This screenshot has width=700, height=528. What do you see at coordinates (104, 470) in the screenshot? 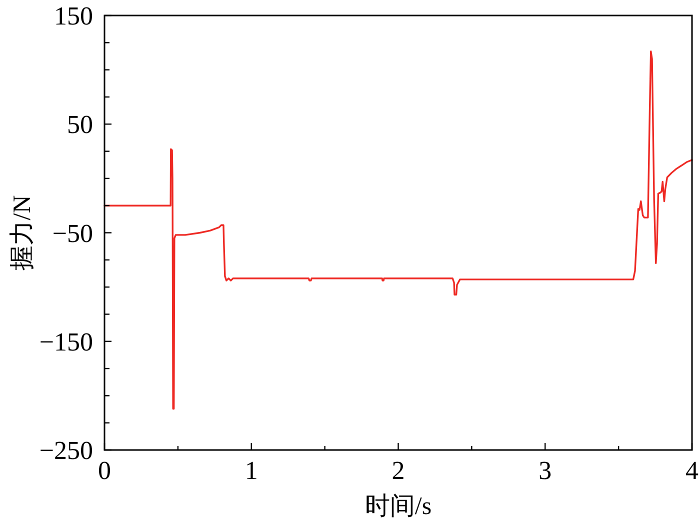
I see `x-tick-label: 0` at bounding box center [104, 470].